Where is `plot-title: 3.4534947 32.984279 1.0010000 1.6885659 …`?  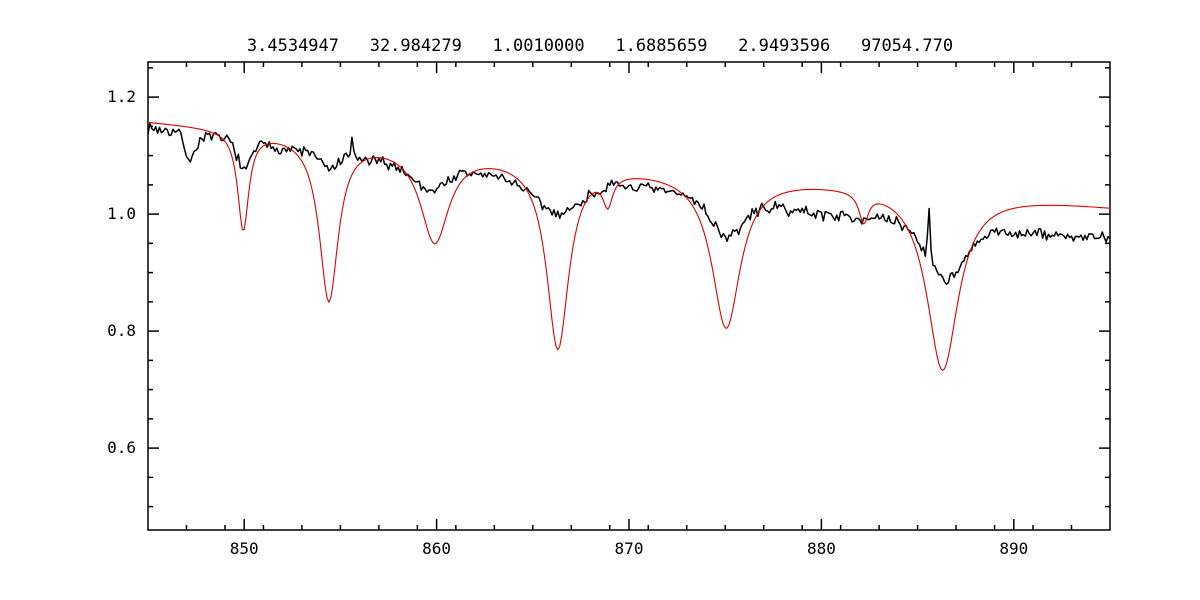 plot-title: 3.4534947 32.984279 1.0010000 1.6885659 … is located at coordinates (600, 46).